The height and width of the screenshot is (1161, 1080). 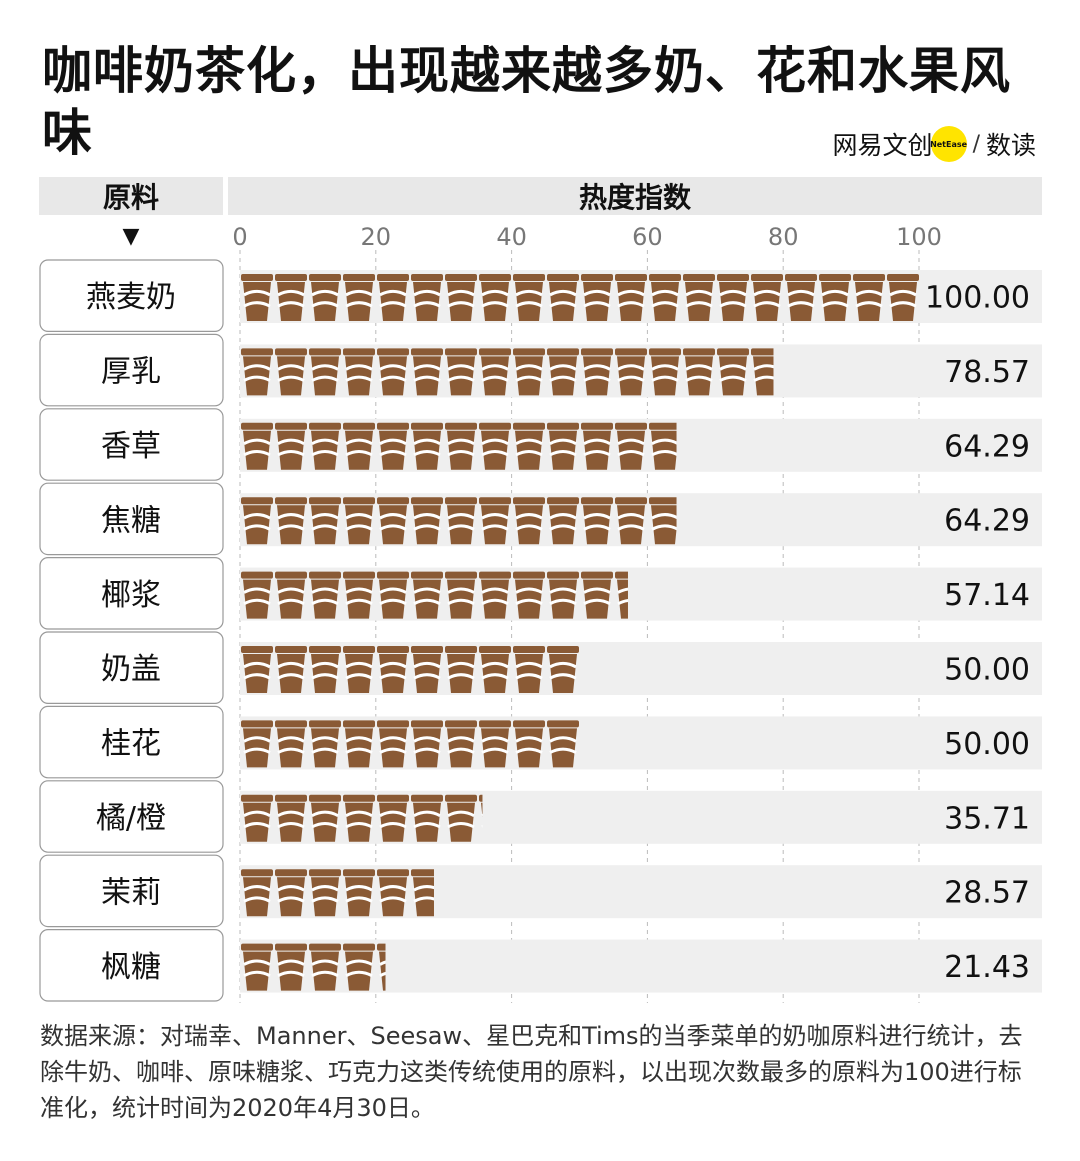 I want to click on category-label: 枫糖, so click(x=131, y=967).